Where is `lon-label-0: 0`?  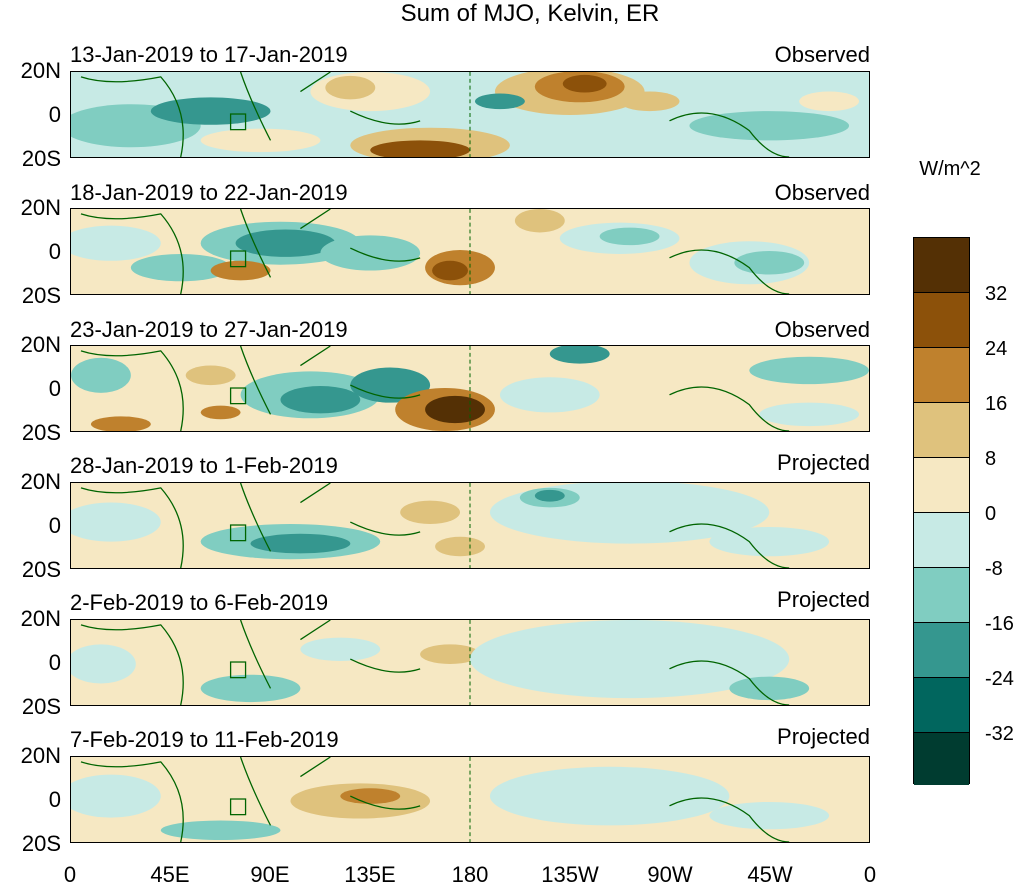
lon-label-0: 0 is located at coordinates (70, 874).